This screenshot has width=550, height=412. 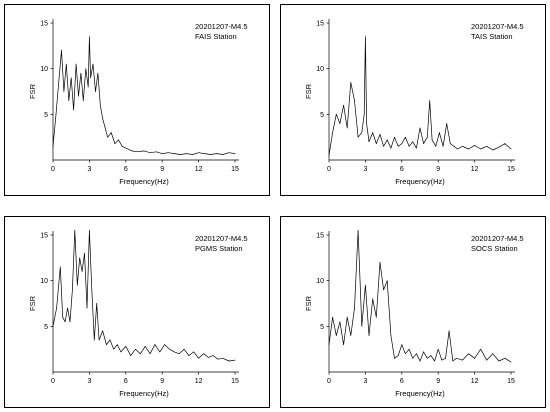 I want to click on station-name-annotation: FAIS Station, so click(x=216, y=36).